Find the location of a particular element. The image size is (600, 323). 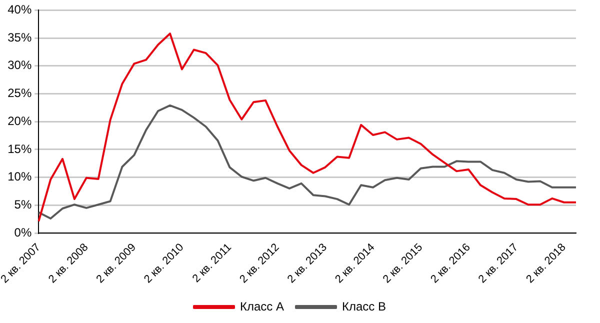

y-tick-label: 30% is located at coordinates (20, 65).